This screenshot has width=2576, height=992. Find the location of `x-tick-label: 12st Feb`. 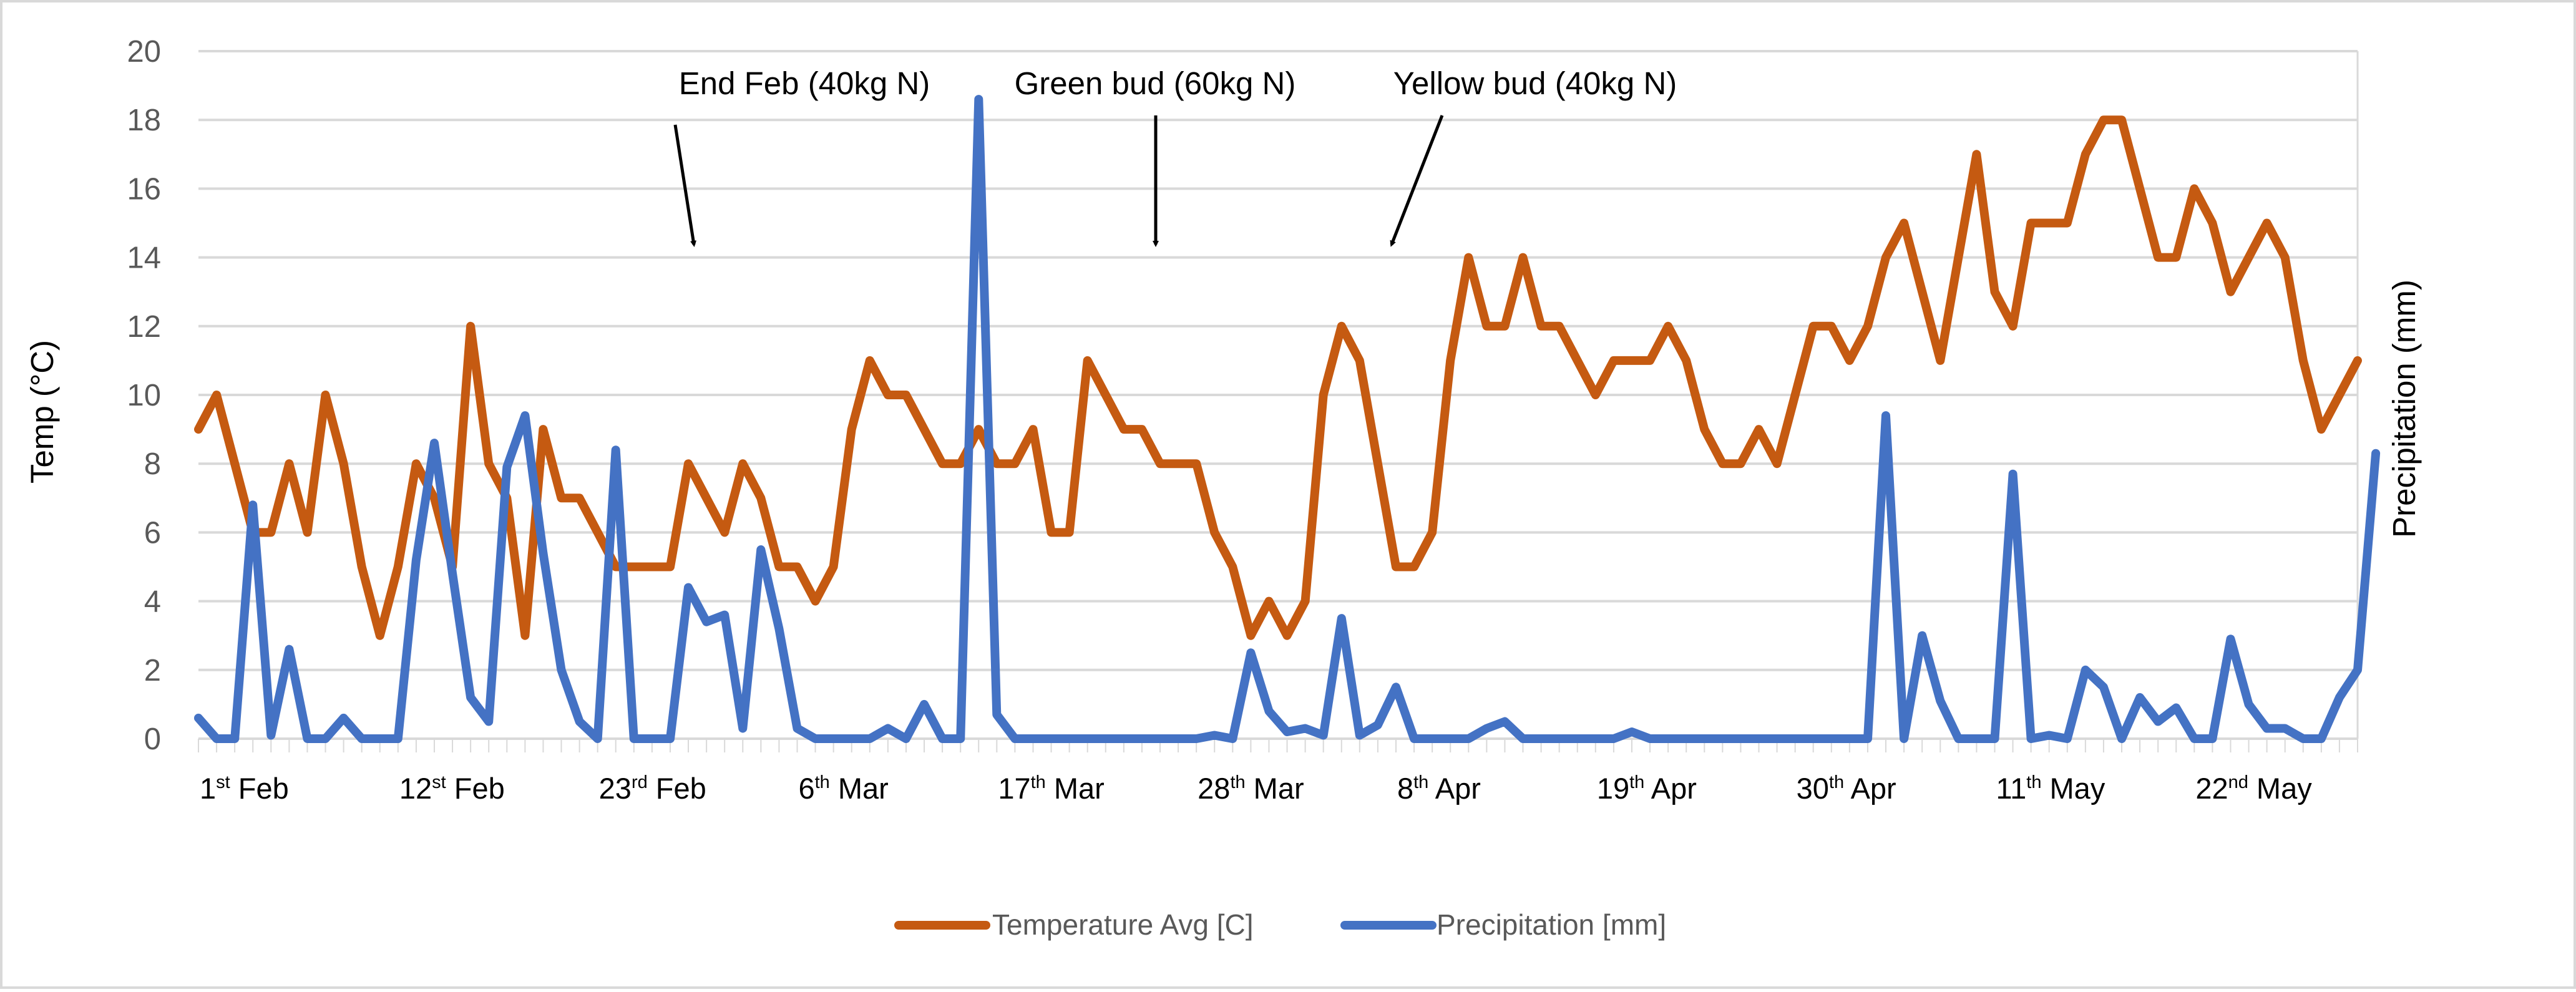

x-tick-label: 12st Feb is located at coordinates (452, 788).